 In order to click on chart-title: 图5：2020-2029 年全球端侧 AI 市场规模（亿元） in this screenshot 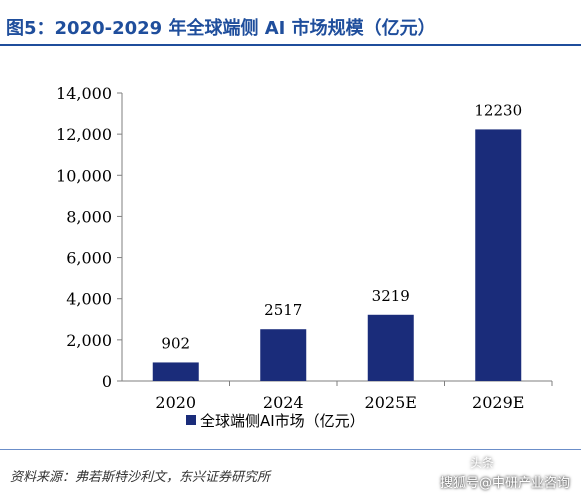, I will do `click(221, 28)`.